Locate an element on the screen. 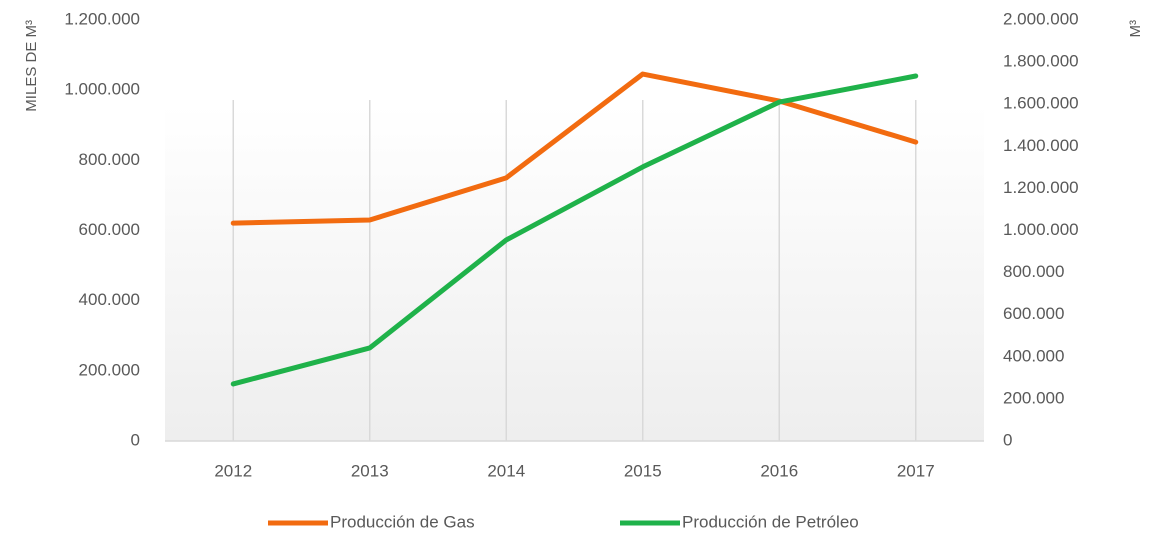  y2-tick-label: 0 is located at coordinates (1007, 439).